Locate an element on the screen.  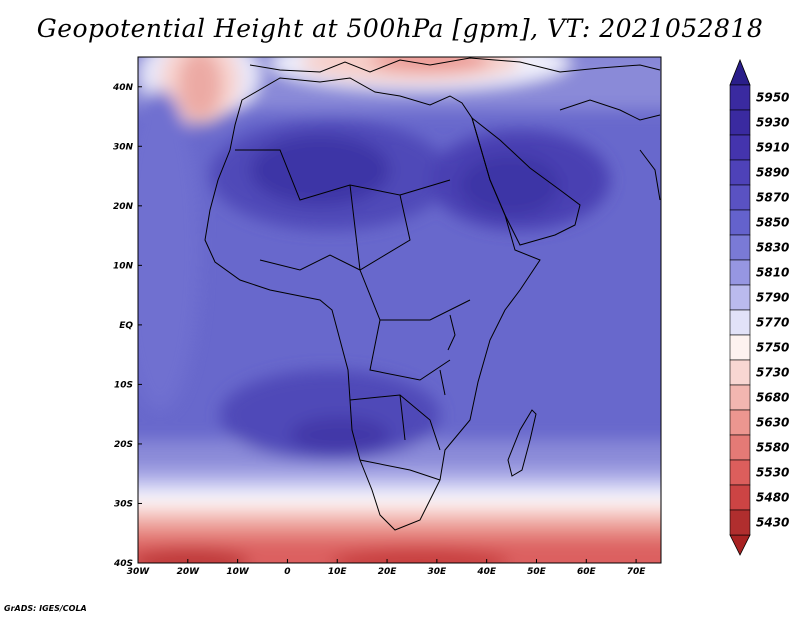
colorbar-label: 5850 is located at coordinates (772, 223).